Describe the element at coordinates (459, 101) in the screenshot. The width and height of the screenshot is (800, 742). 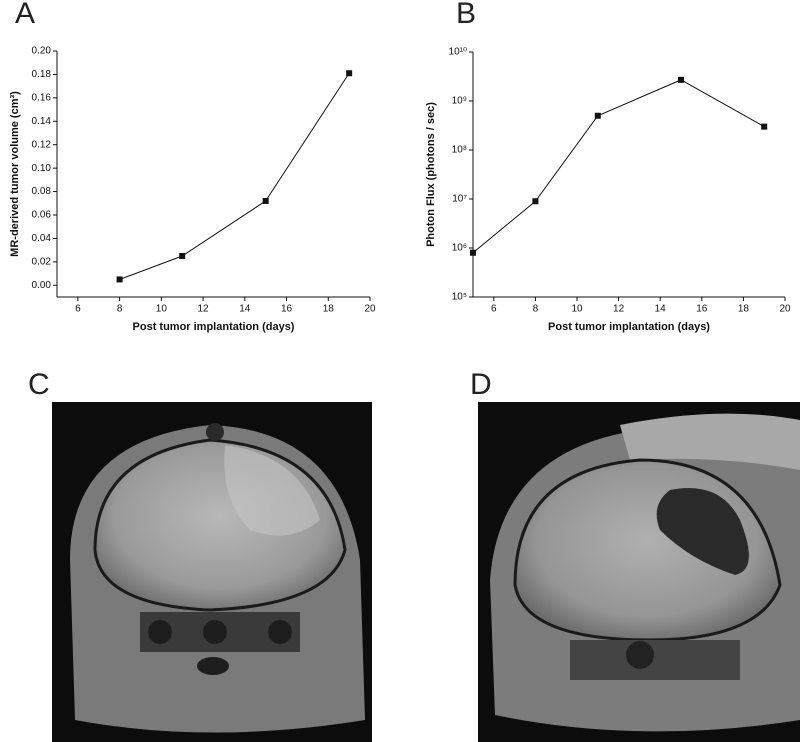
I see `y-tick-label: 10⁹` at that location.